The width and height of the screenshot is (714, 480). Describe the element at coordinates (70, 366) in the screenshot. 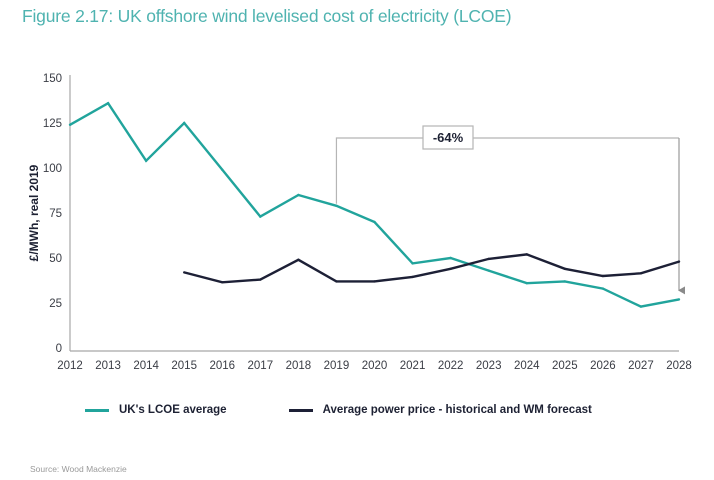

I see `x-tick-label: 2012` at that location.